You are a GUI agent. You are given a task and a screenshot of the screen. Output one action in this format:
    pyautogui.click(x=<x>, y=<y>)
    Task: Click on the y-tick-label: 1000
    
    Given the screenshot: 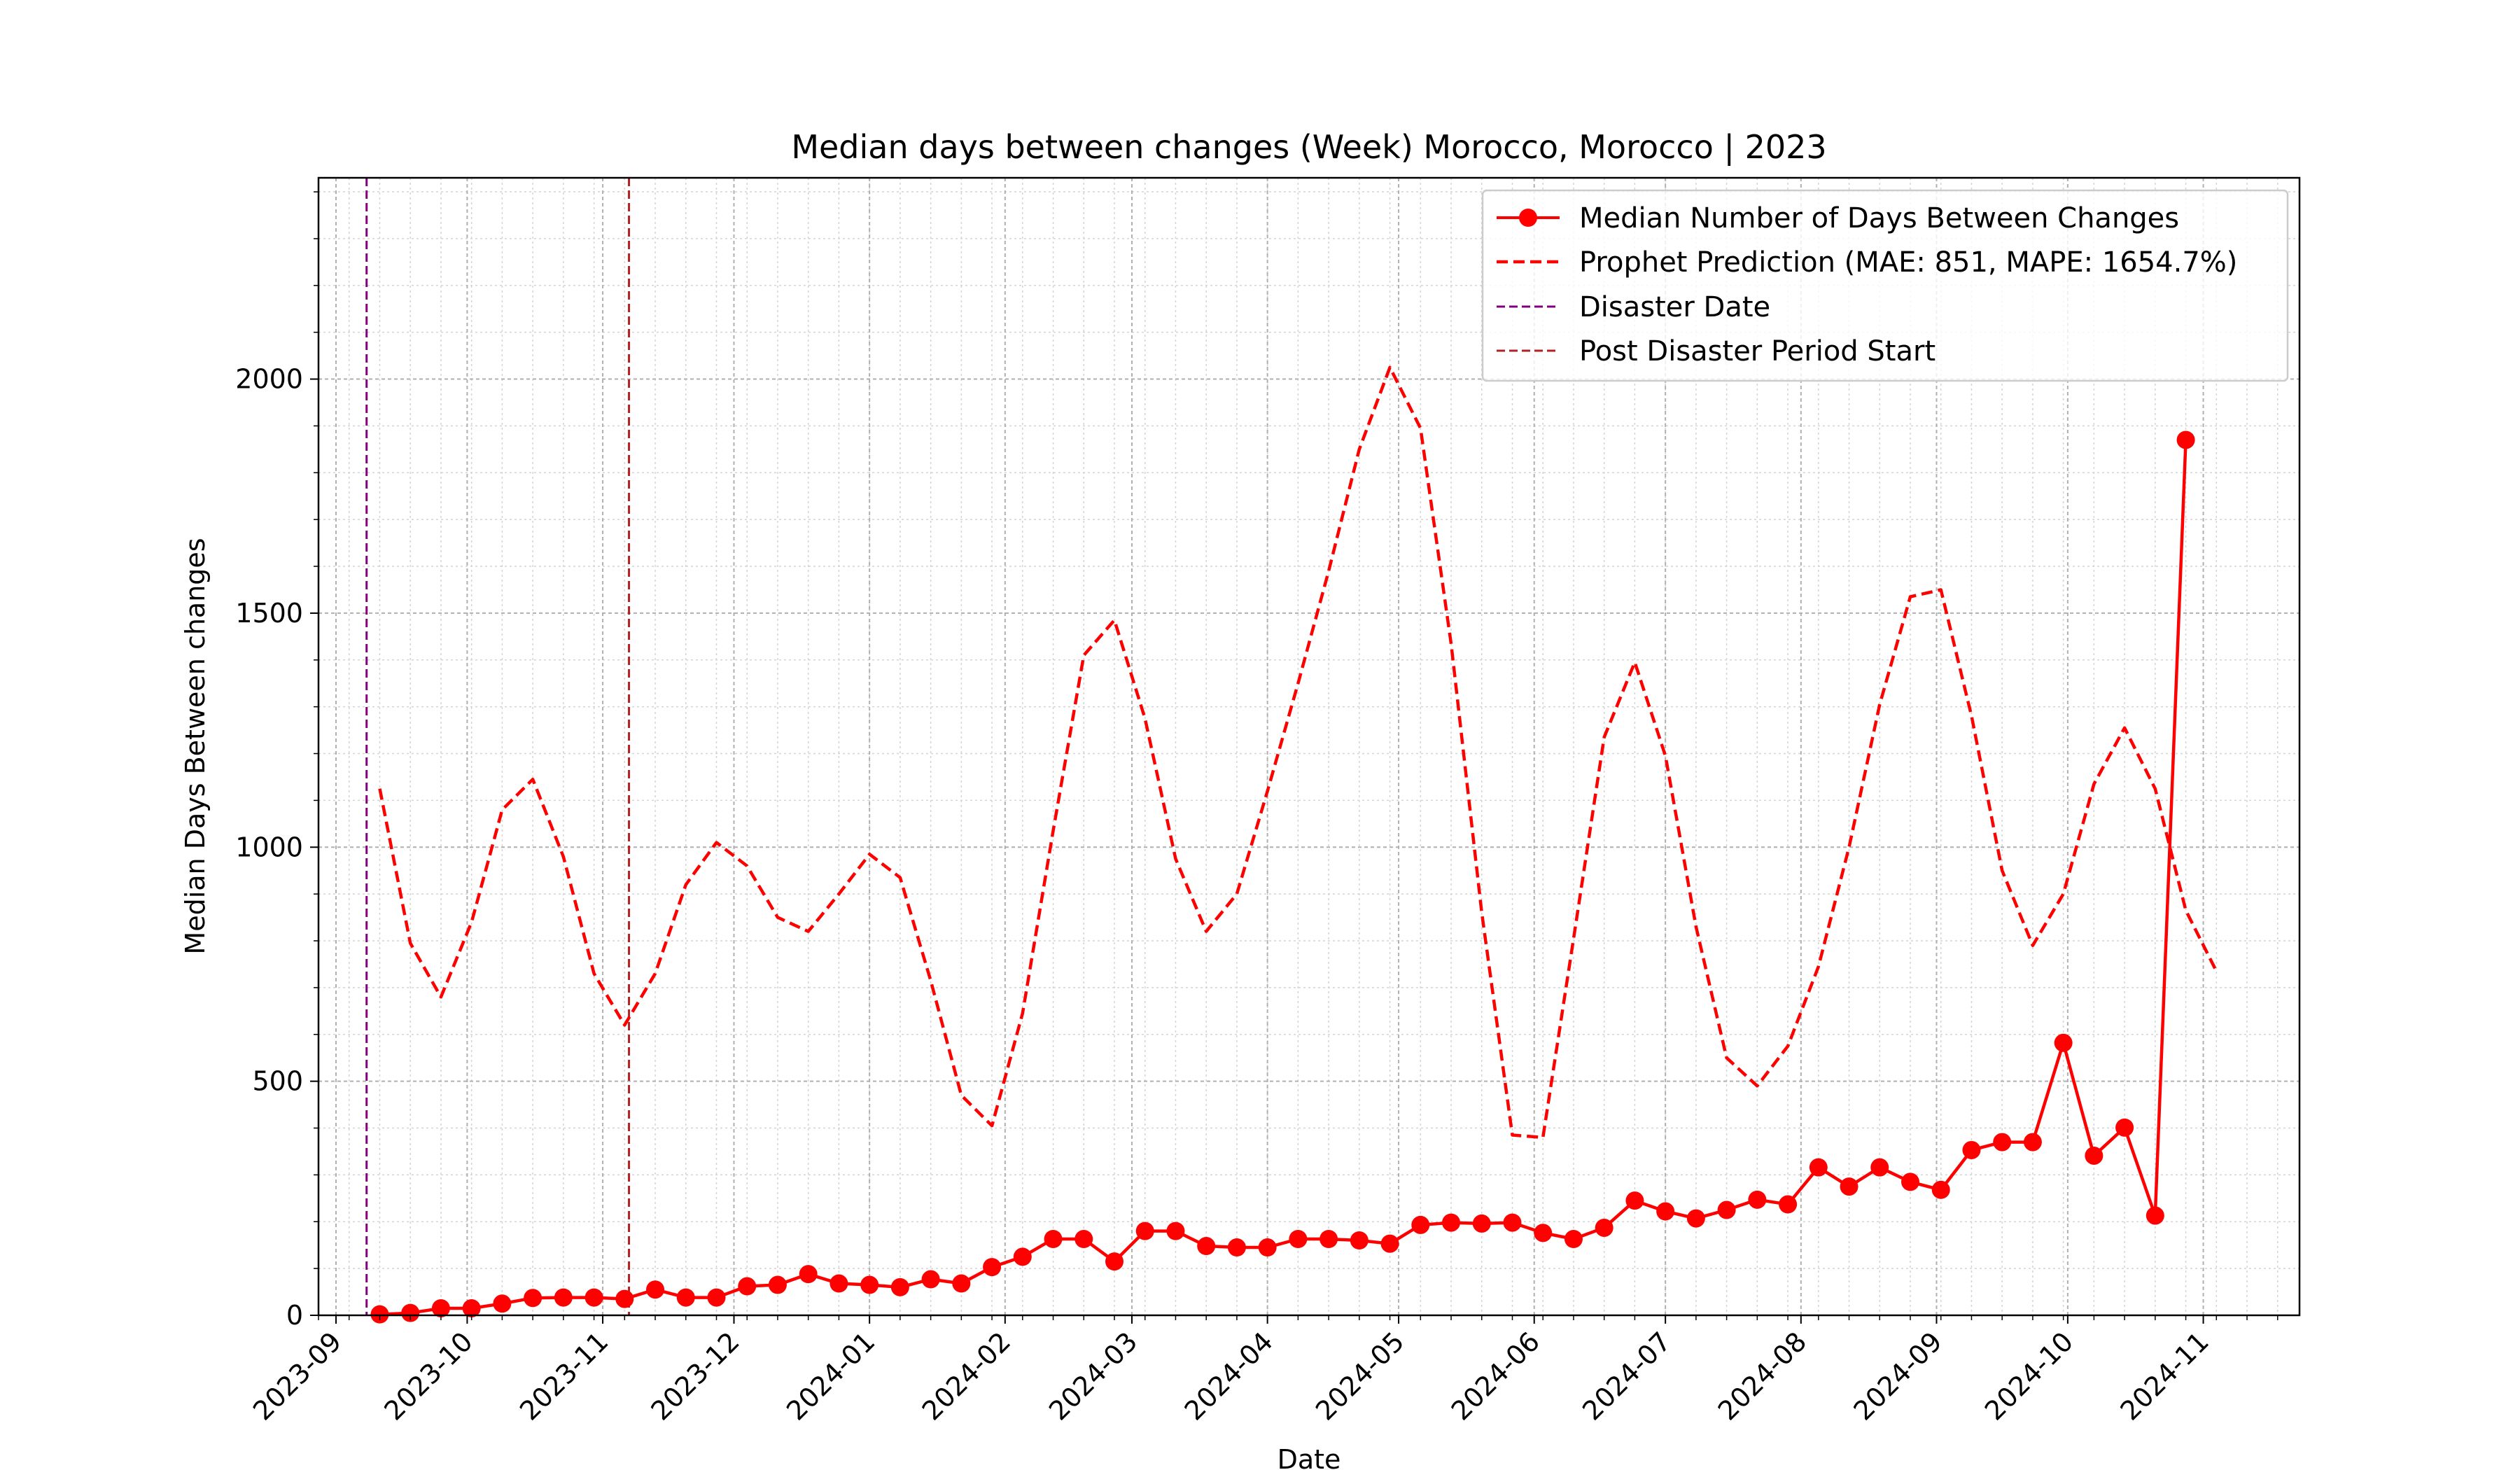 What is the action you would take?
    pyautogui.click(x=269, y=847)
    